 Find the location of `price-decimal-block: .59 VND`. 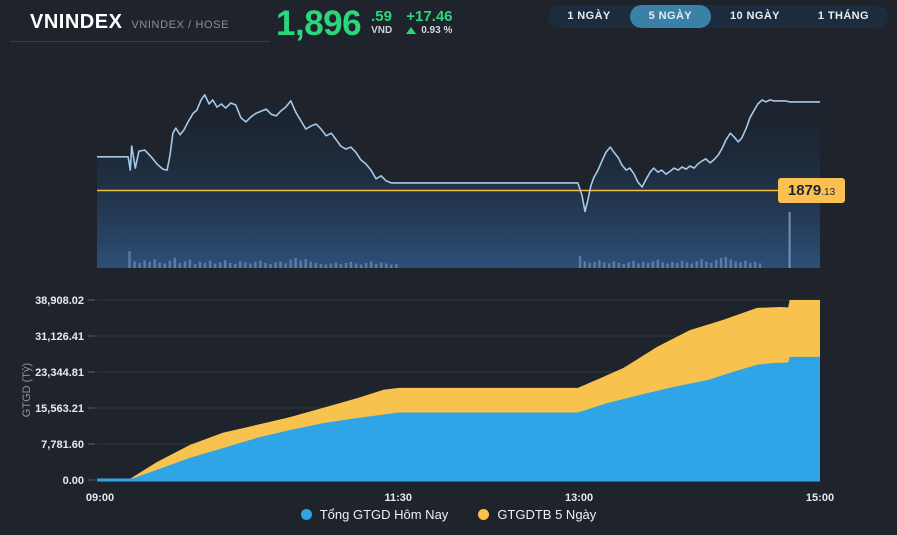

price-decimal-block: .59 VND is located at coordinates (381, 21).